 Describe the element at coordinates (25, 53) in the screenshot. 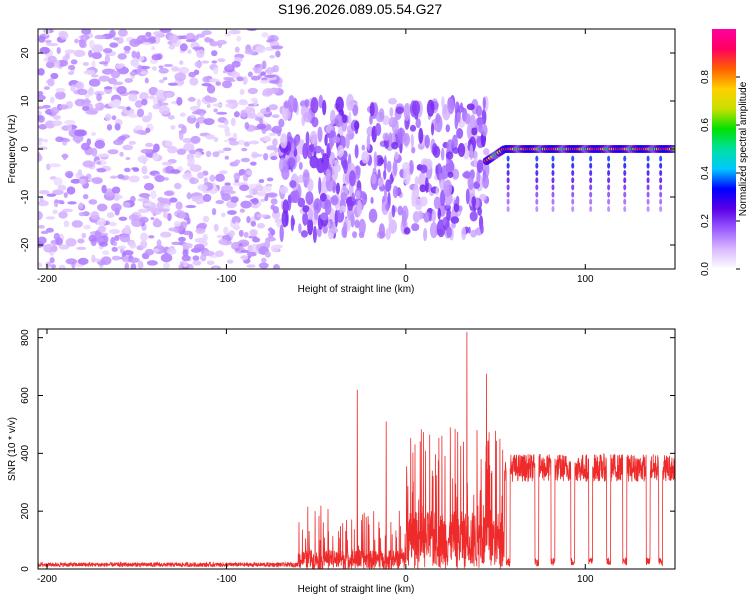

I see `spectrogram-y-tick-label: 20` at that location.